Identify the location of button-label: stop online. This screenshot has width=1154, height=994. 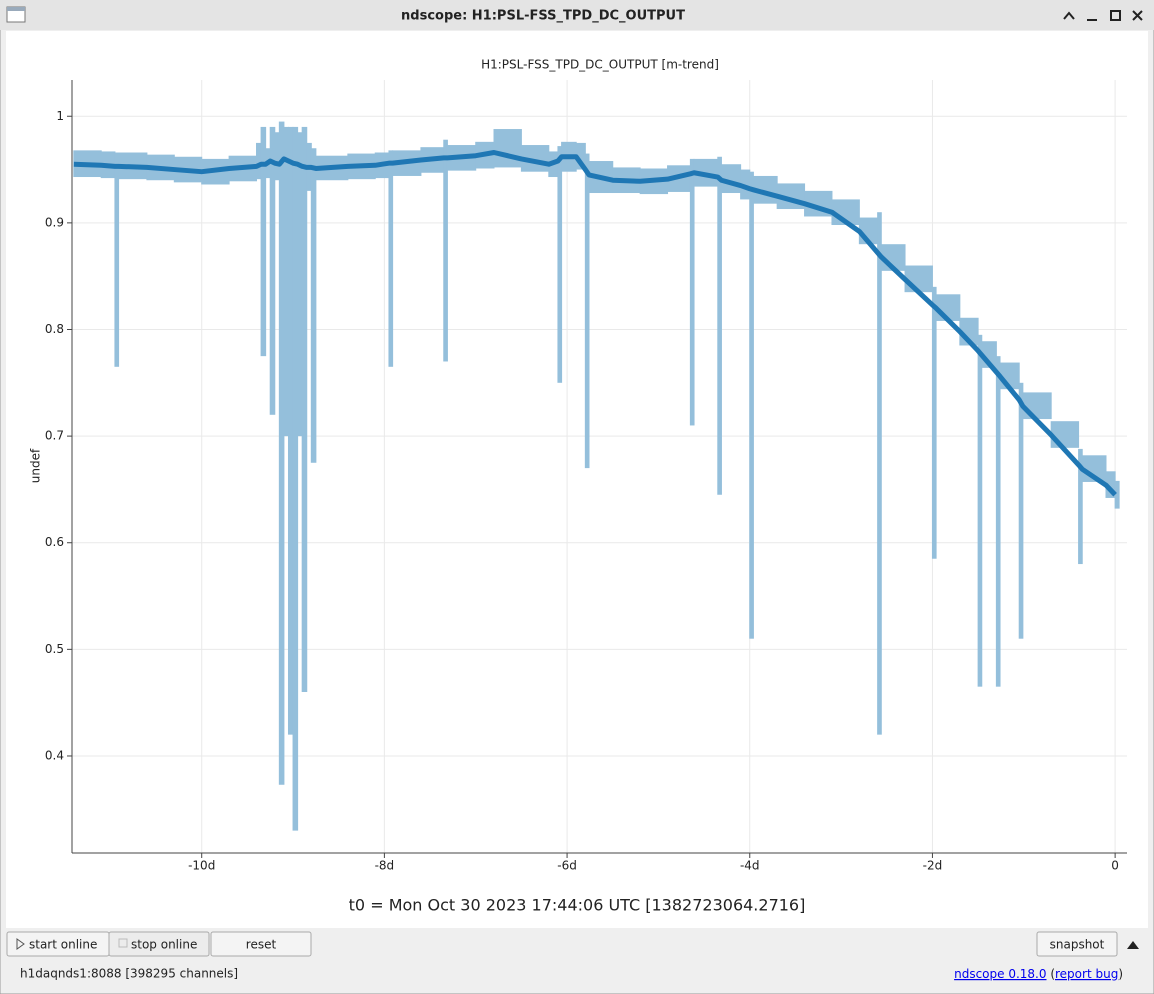
(164, 945).